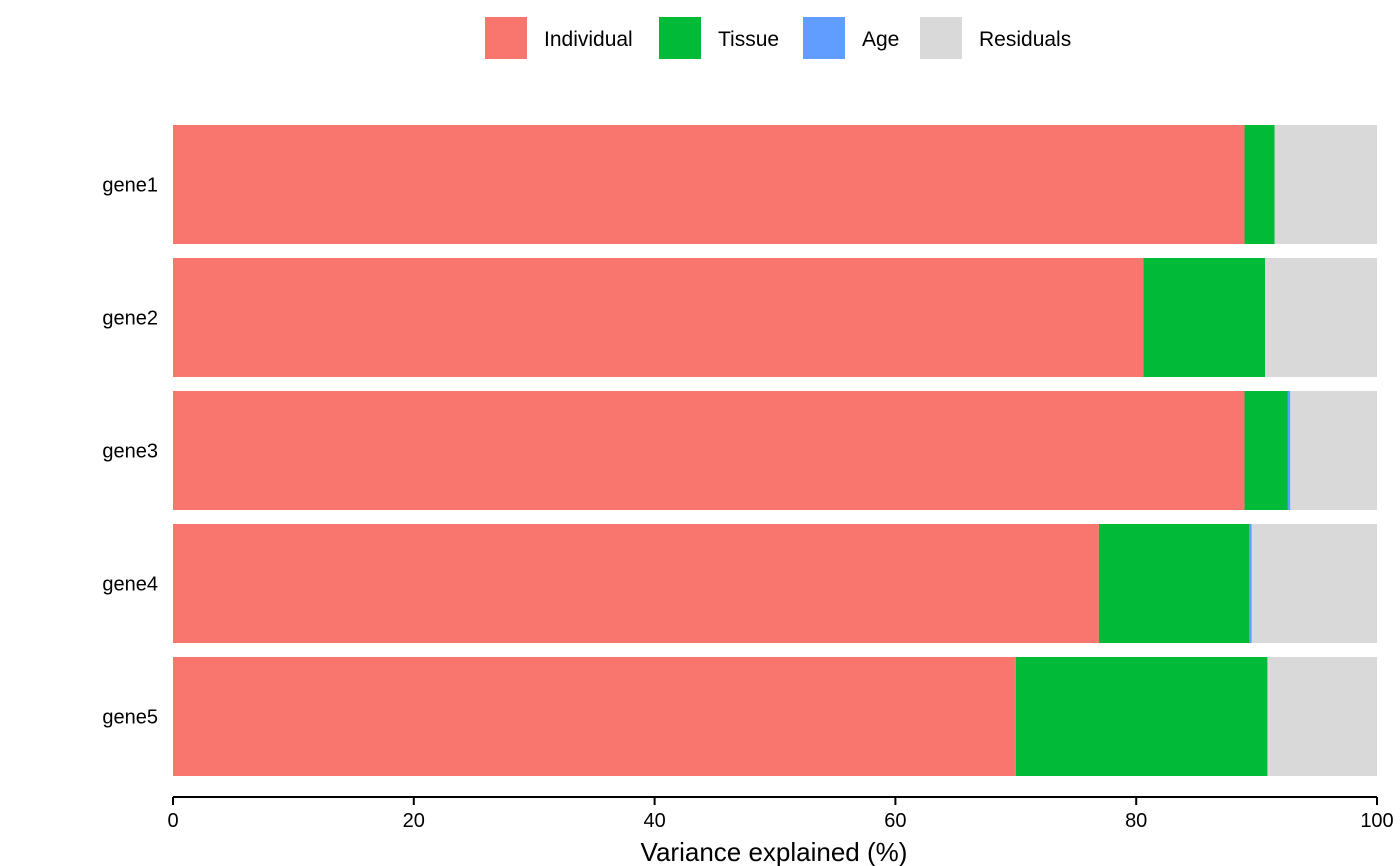  Describe the element at coordinates (680, 38) in the screenshot. I see `legend-key-tissue` at that location.